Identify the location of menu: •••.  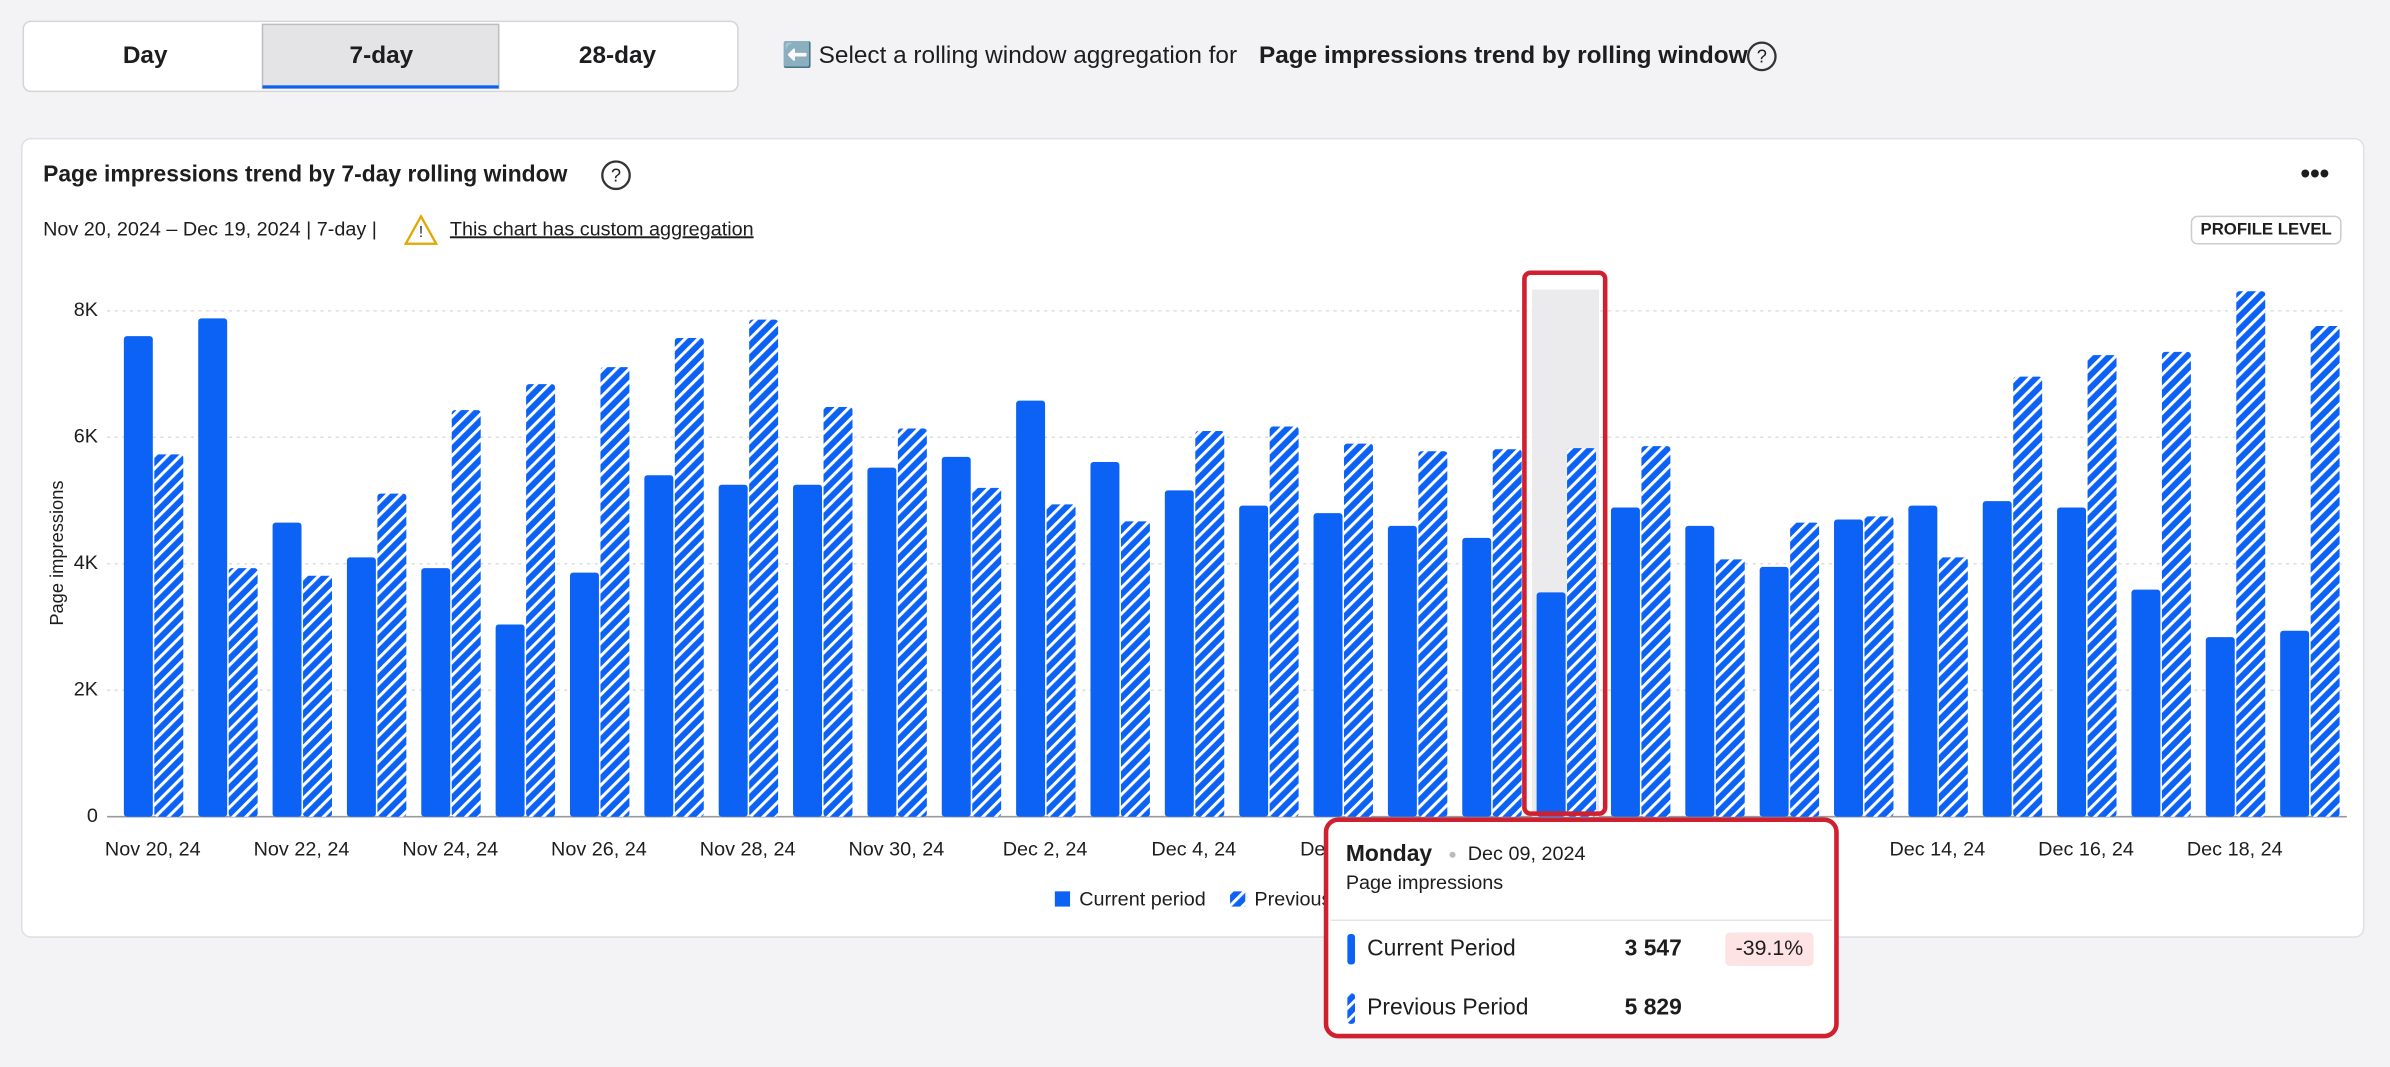
(2315, 172).